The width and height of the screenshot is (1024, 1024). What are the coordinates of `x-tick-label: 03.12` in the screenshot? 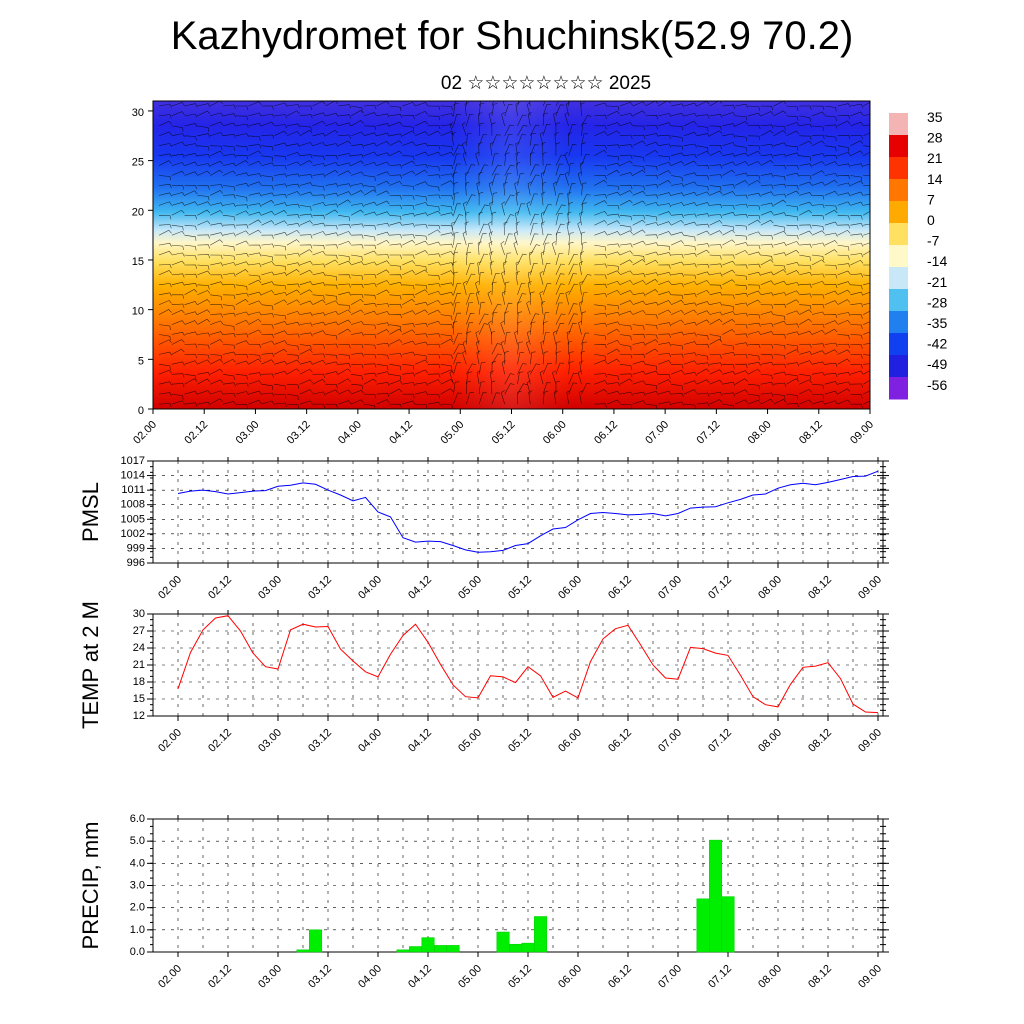 It's located at (320, 588).